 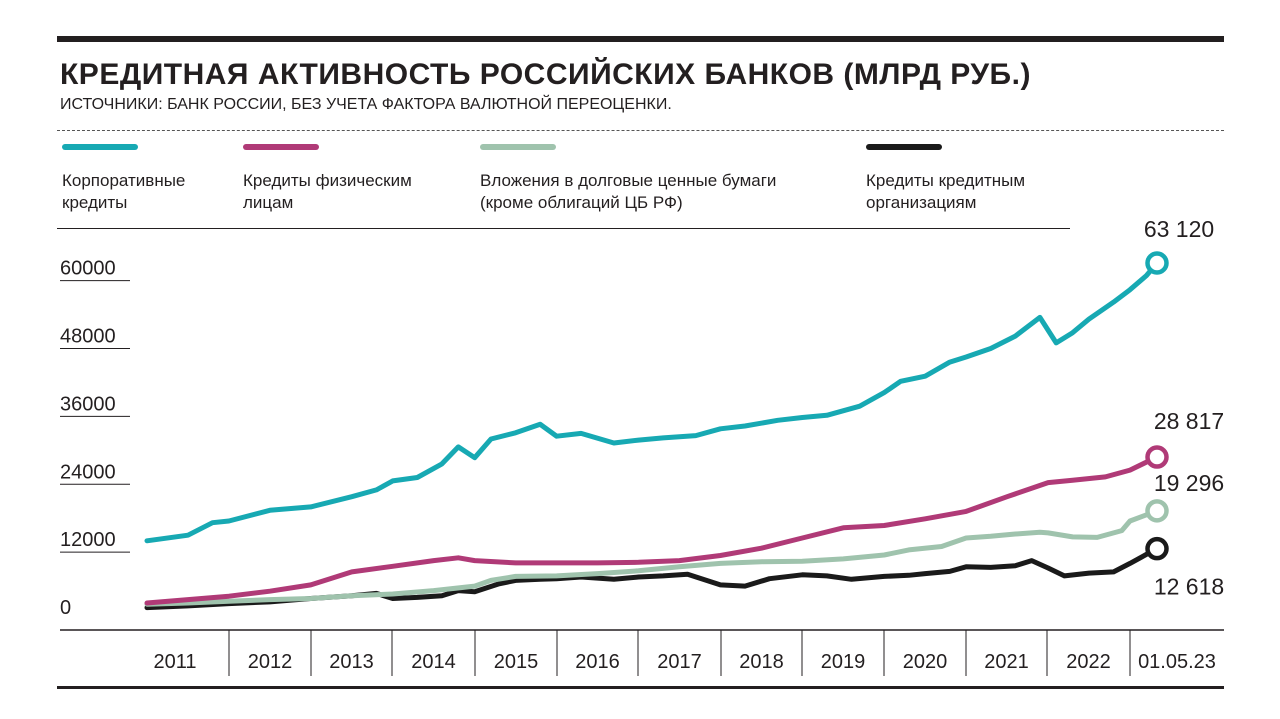 I want to click on legend-swatch-securities, so click(x=518, y=147).